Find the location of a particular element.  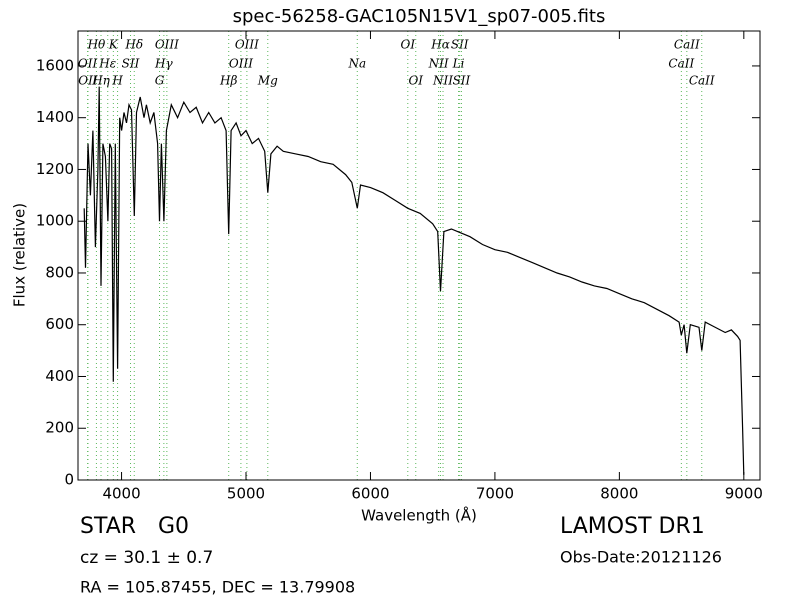

line-marker-label: H is located at coordinates (117, 81).